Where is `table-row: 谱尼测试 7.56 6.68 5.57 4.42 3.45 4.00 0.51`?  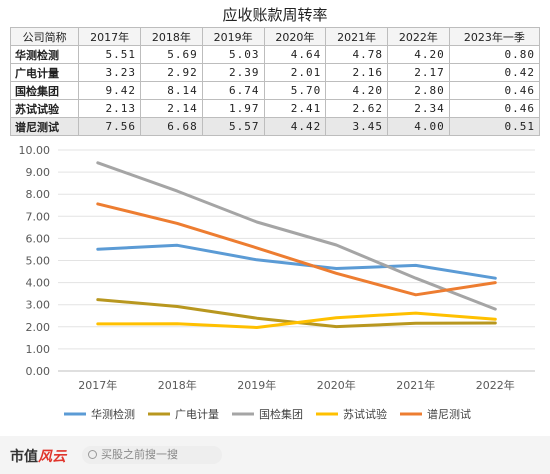 table-row: 谱尼测试 7.56 6.68 5.57 4.42 3.45 4.00 0.51 is located at coordinates (275, 126).